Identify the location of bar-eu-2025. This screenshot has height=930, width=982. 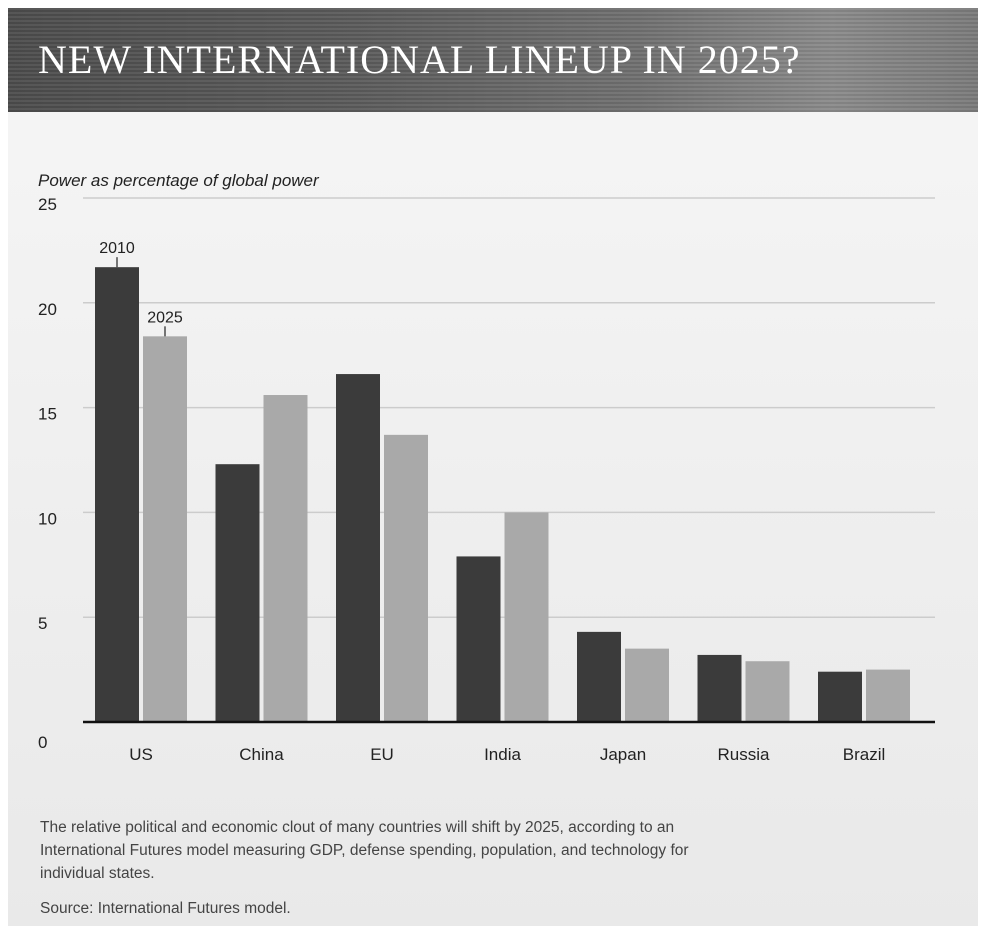
(406, 578).